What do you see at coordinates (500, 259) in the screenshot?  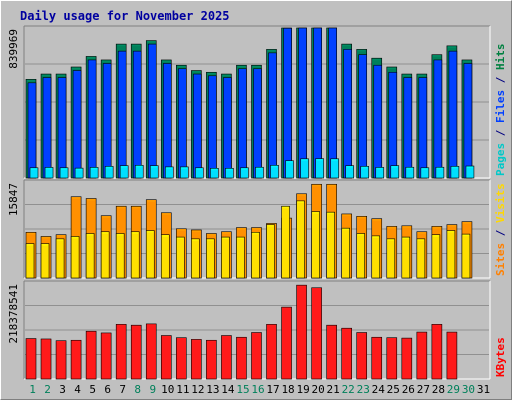 I see `legend-part: Sites` at bounding box center [500, 259].